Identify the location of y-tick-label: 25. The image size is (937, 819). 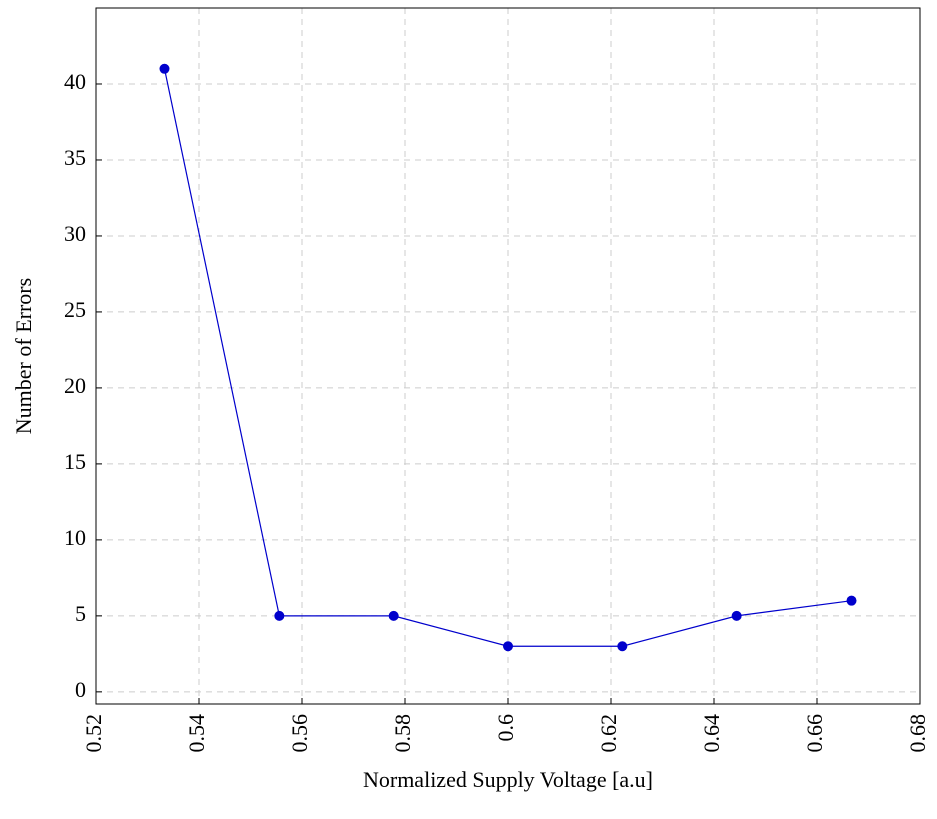
(75, 309).